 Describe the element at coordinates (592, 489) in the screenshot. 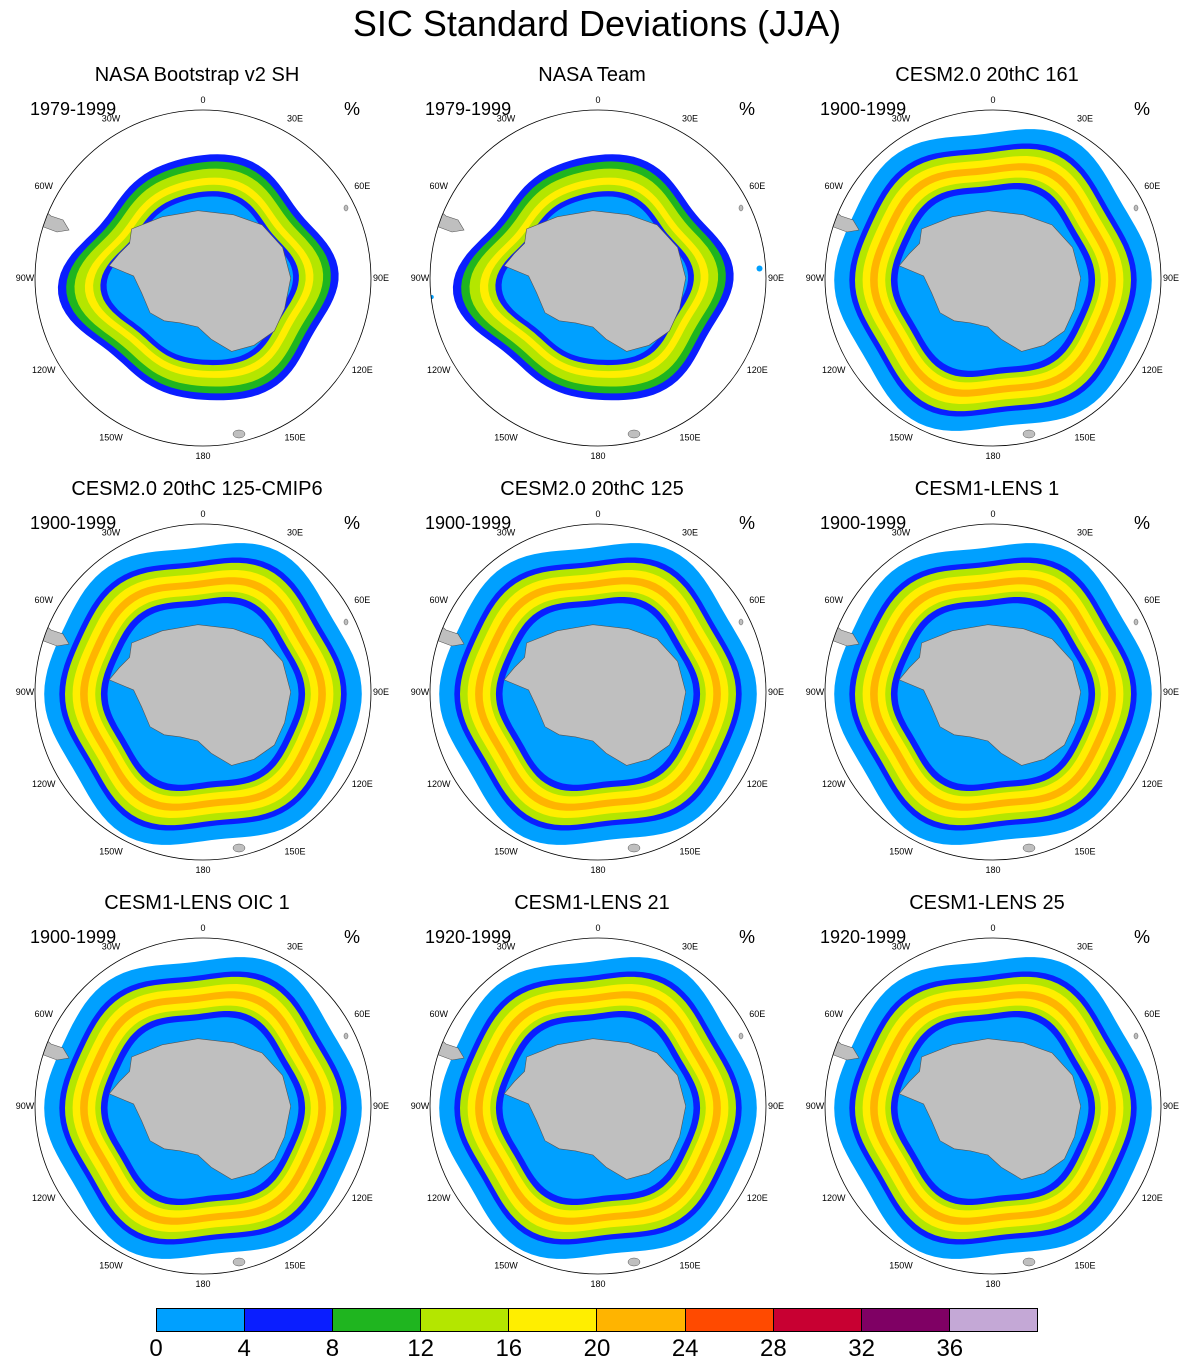

I see `panel-title: CESM2.0 20thC 125` at that location.